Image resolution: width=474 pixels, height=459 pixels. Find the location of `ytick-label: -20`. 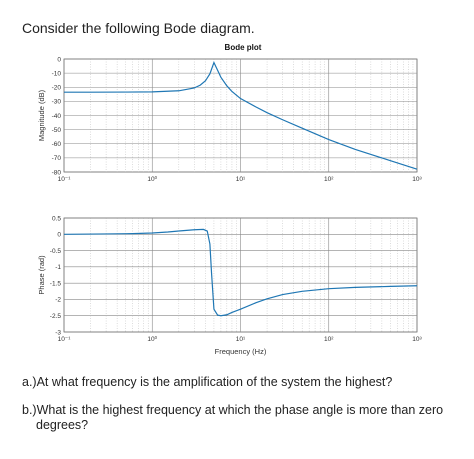

ytick-label: -20 is located at coordinates (57, 88).